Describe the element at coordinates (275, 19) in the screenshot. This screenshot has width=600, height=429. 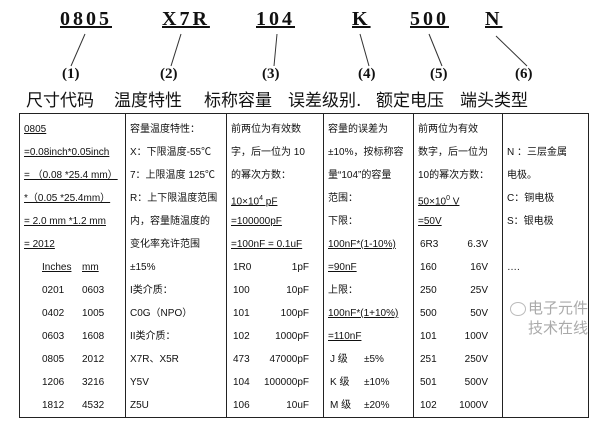
I see `code-segment: 104` at that location.